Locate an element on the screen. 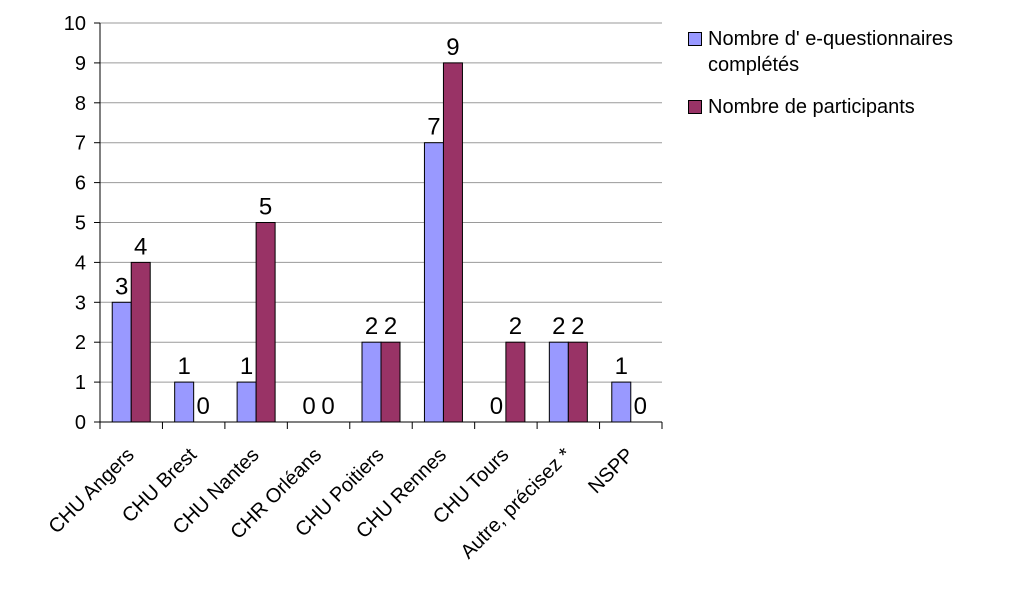  y-tick-label: 8 is located at coordinates (80, 104).